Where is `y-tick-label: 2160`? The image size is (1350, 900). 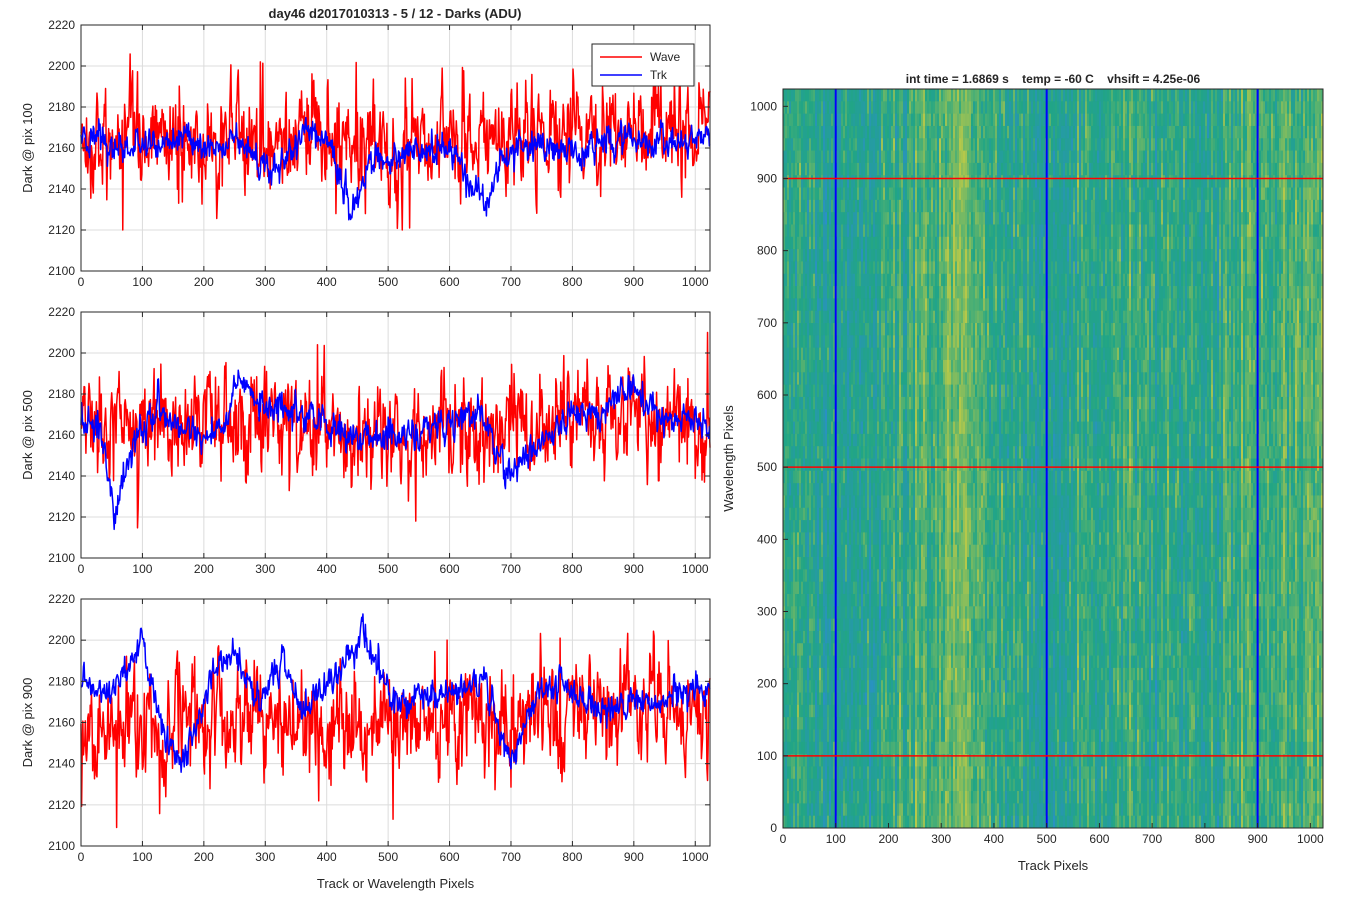
y-tick-label: 2160 is located at coordinates (61, 148).